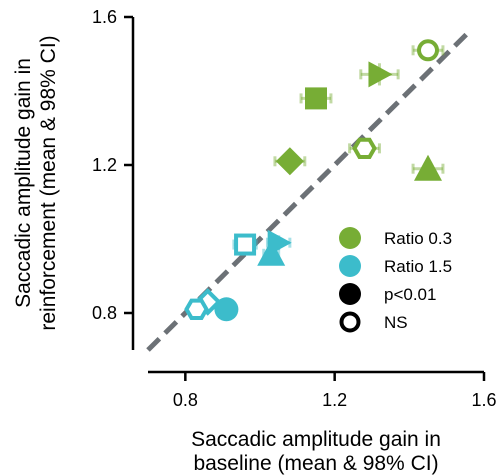 The image size is (498, 476). What do you see at coordinates (483, 400) in the screenshot?
I see `x-tick-label: 1.6` at bounding box center [483, 400].